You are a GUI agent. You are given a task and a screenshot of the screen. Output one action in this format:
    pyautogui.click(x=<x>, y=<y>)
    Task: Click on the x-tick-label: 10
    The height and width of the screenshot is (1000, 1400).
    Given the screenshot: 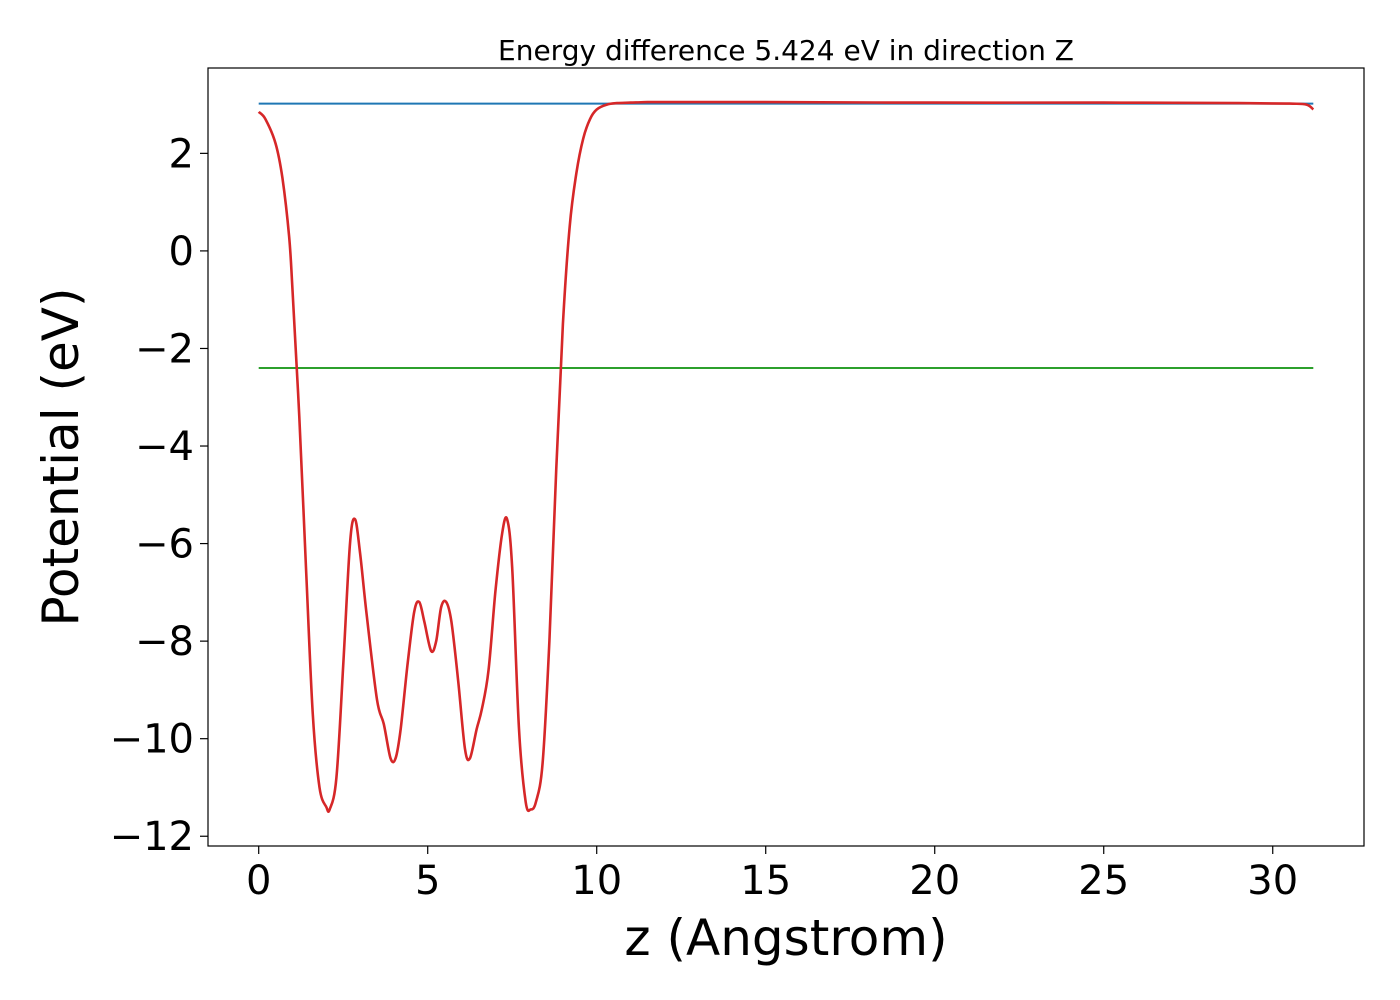 What is the action you would take?
    pyautogui.click(x=596, y=881)
    